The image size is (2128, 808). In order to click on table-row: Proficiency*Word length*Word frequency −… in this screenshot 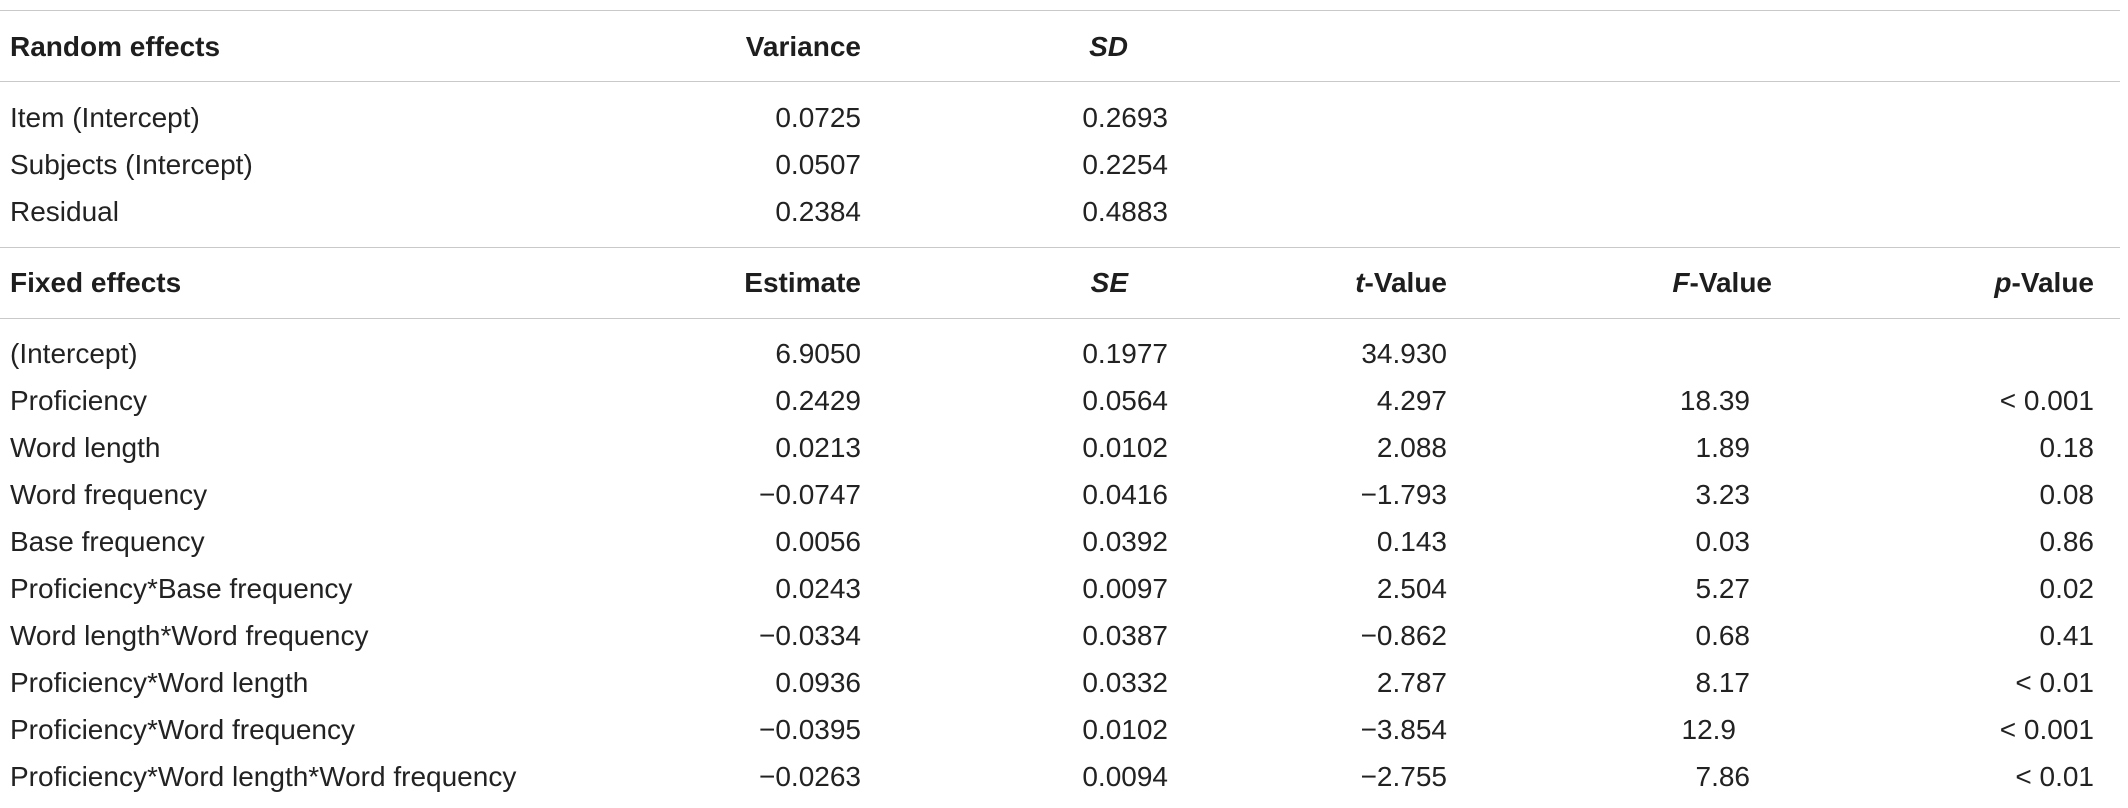, I will do `click(1060, 776)`.